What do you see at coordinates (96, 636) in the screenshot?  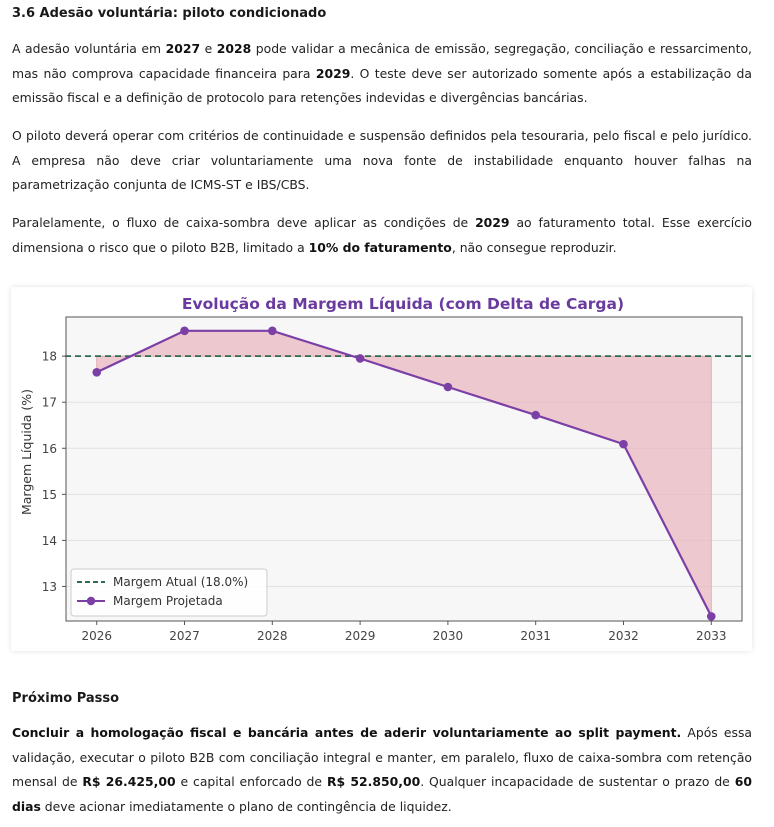 I see `x-tick-label: 2026` at bounding box center [96, 636].